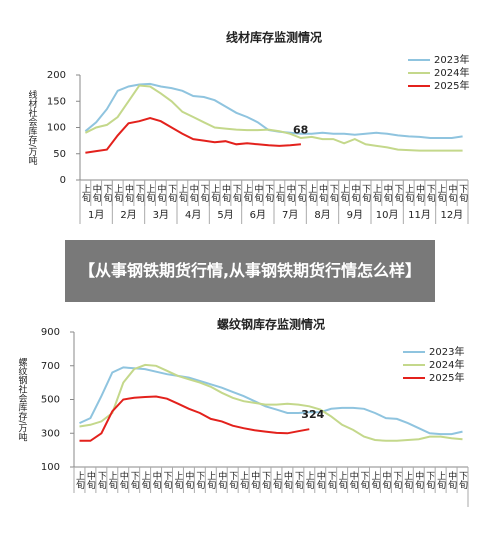  What do you see at coordinates (312, 414) in the screenshot?
I see `data-label: 324` at bounding box center [312, 414].